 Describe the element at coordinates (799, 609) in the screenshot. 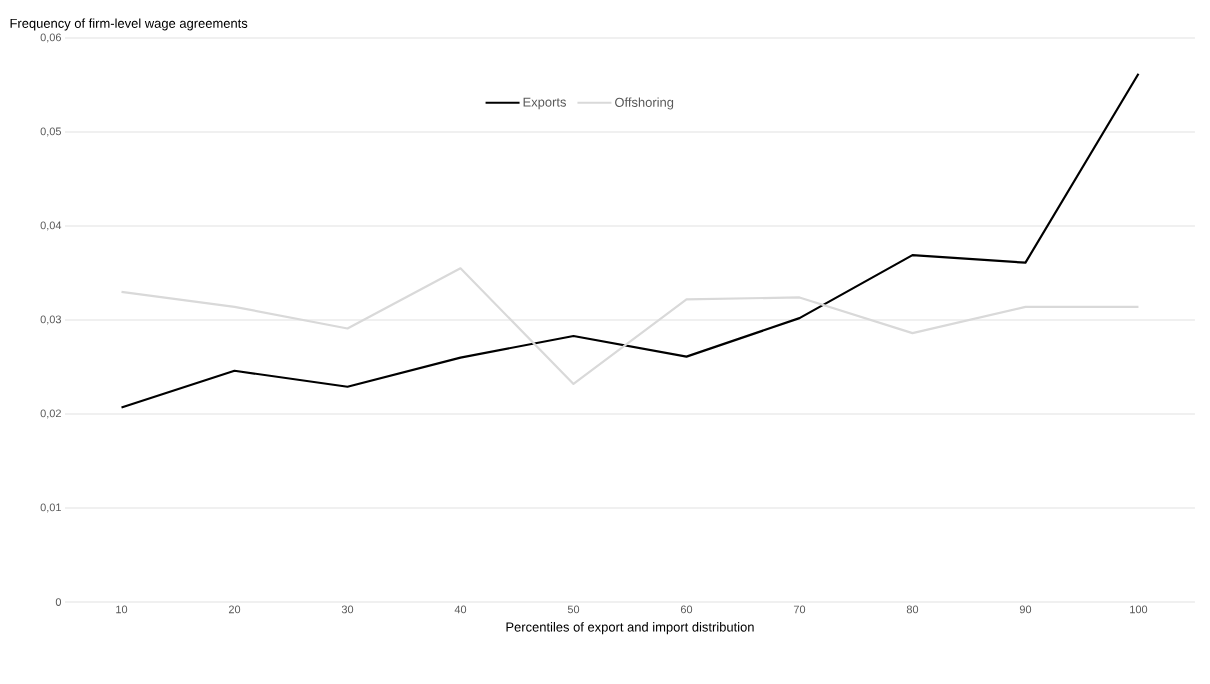

I see `x-tick-label: 70` at that location.